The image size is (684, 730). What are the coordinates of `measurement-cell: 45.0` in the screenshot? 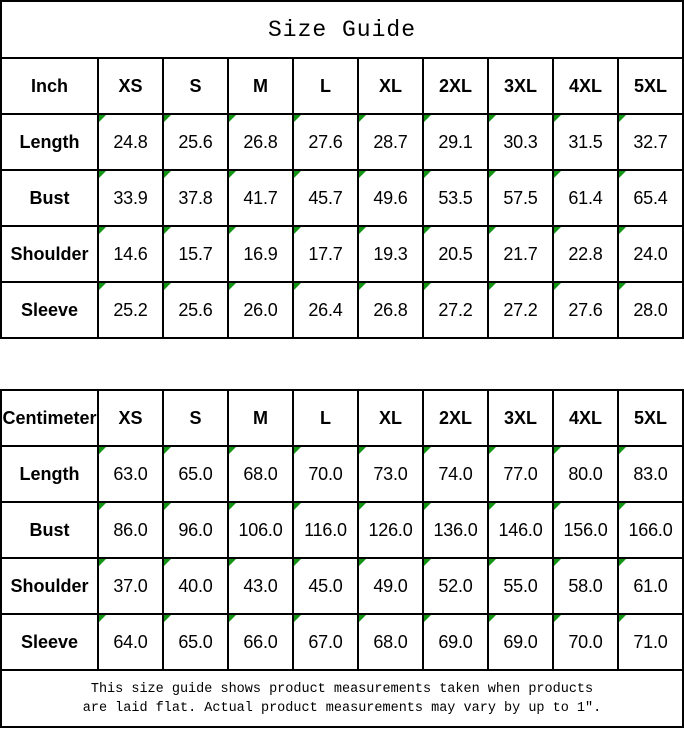 It's located at (325, 586).